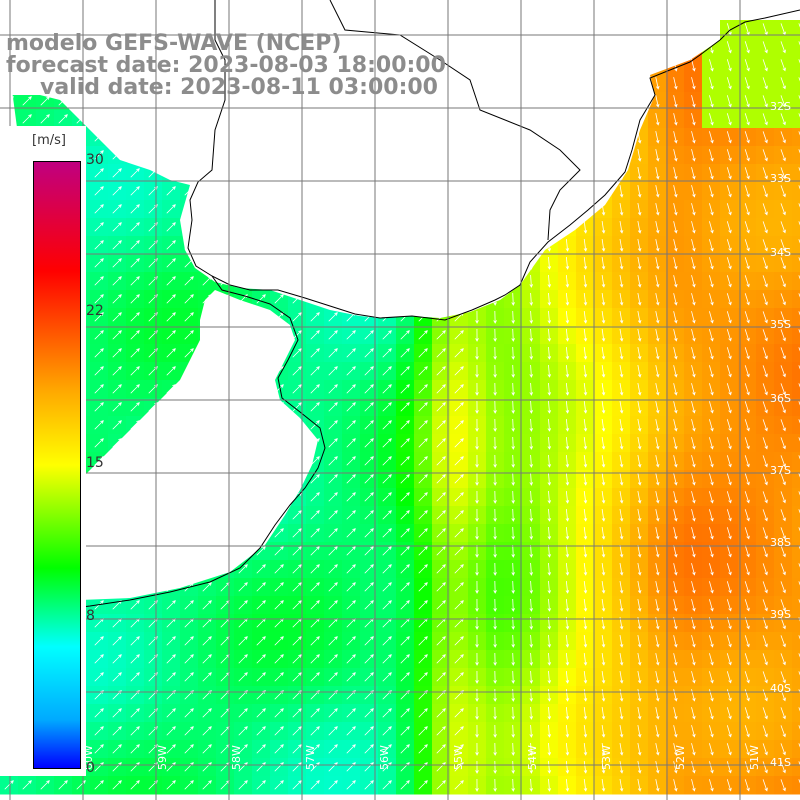 Image resolution: width=800 pixels, height=800 pixels. What do you see at coordinates (680, 757) in the screenshot?
I see `longitude-label: 52W` at bounding box center [680, 757].